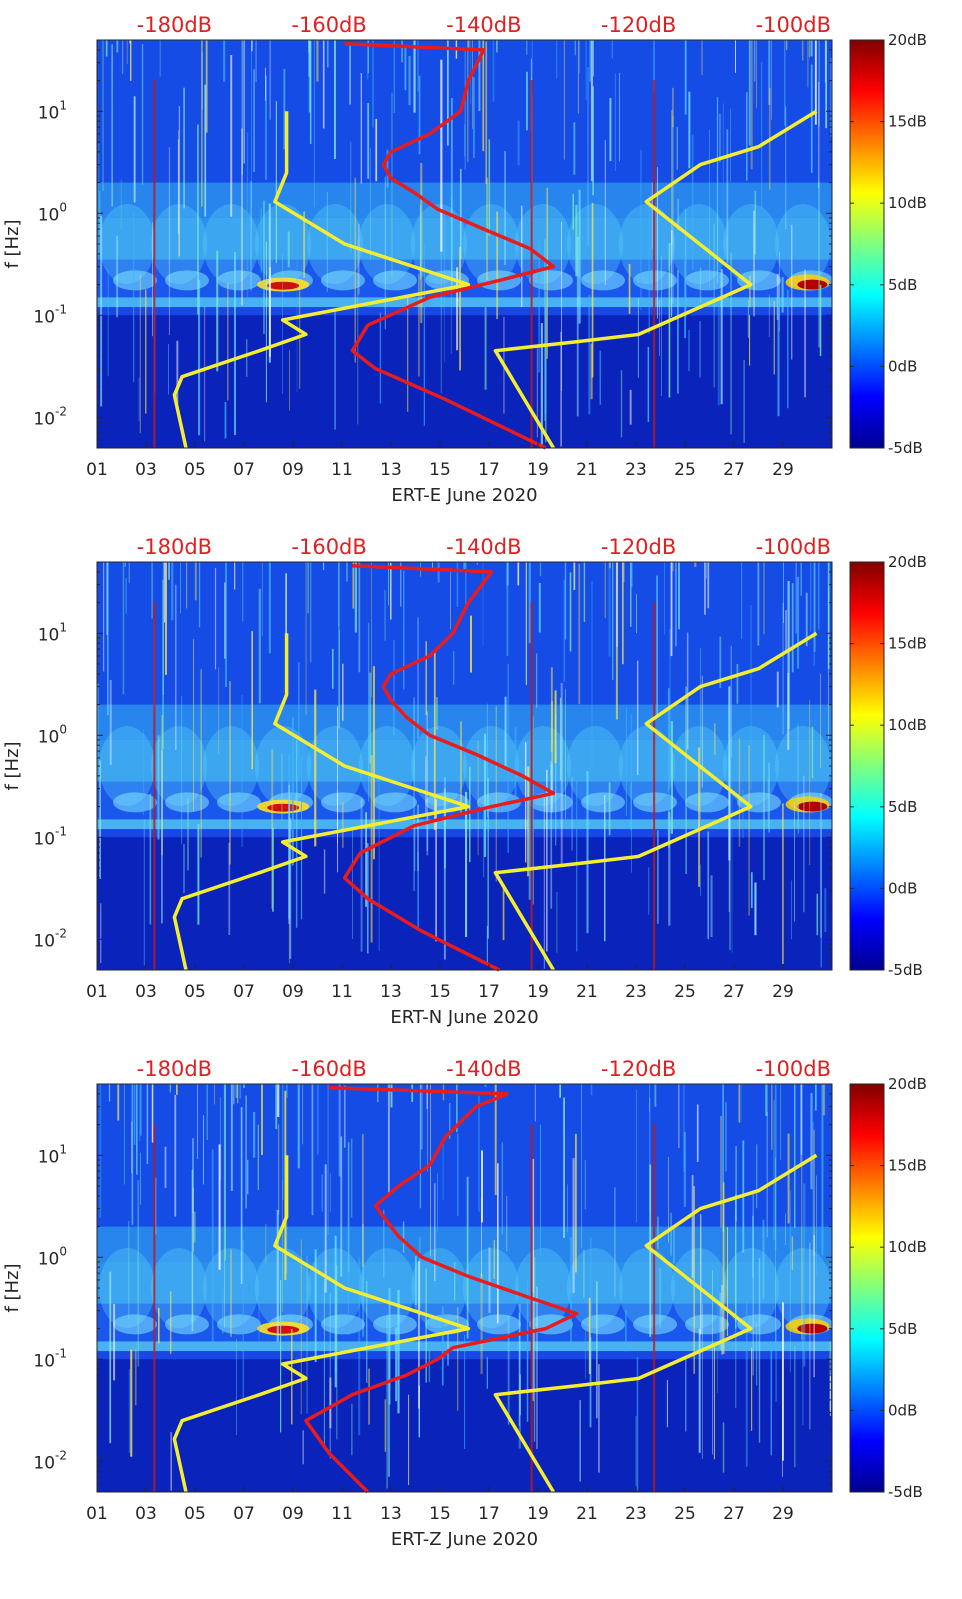 Image resolution: width=962 pixels, height=1599 pixels. I want to click on x-tick-label: 29, so click(783, 470).